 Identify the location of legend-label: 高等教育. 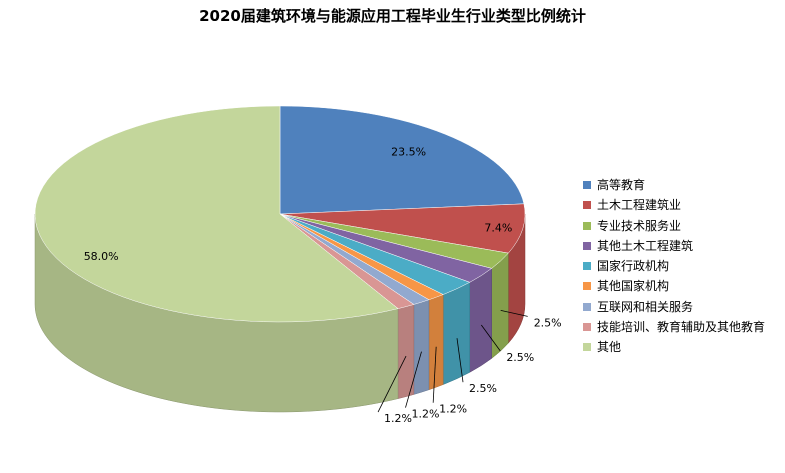
(621, 185).